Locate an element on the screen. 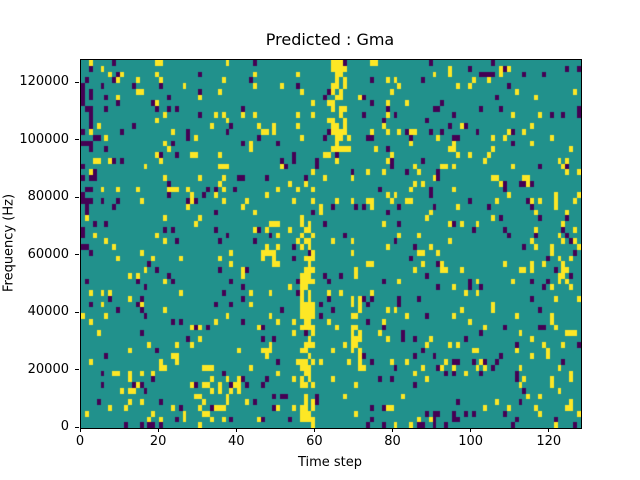  y-tick-label: 80000 is located at coordinates (48, 196).